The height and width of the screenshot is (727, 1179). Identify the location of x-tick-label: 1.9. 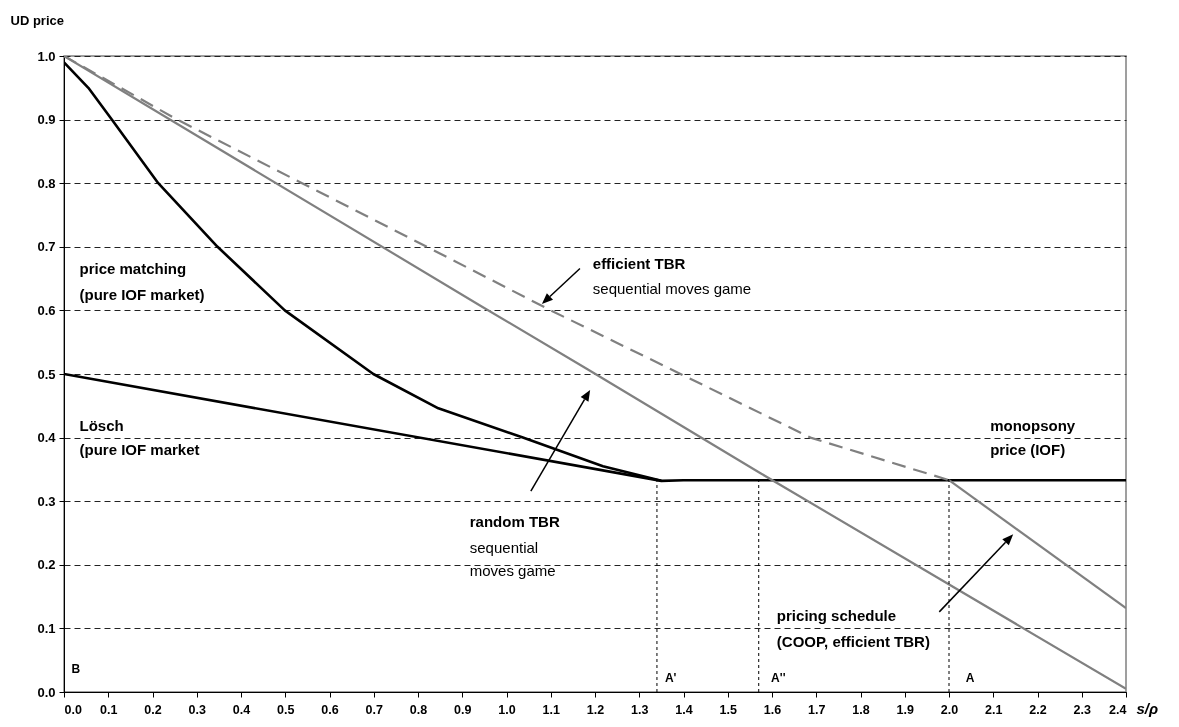
(905, 709).